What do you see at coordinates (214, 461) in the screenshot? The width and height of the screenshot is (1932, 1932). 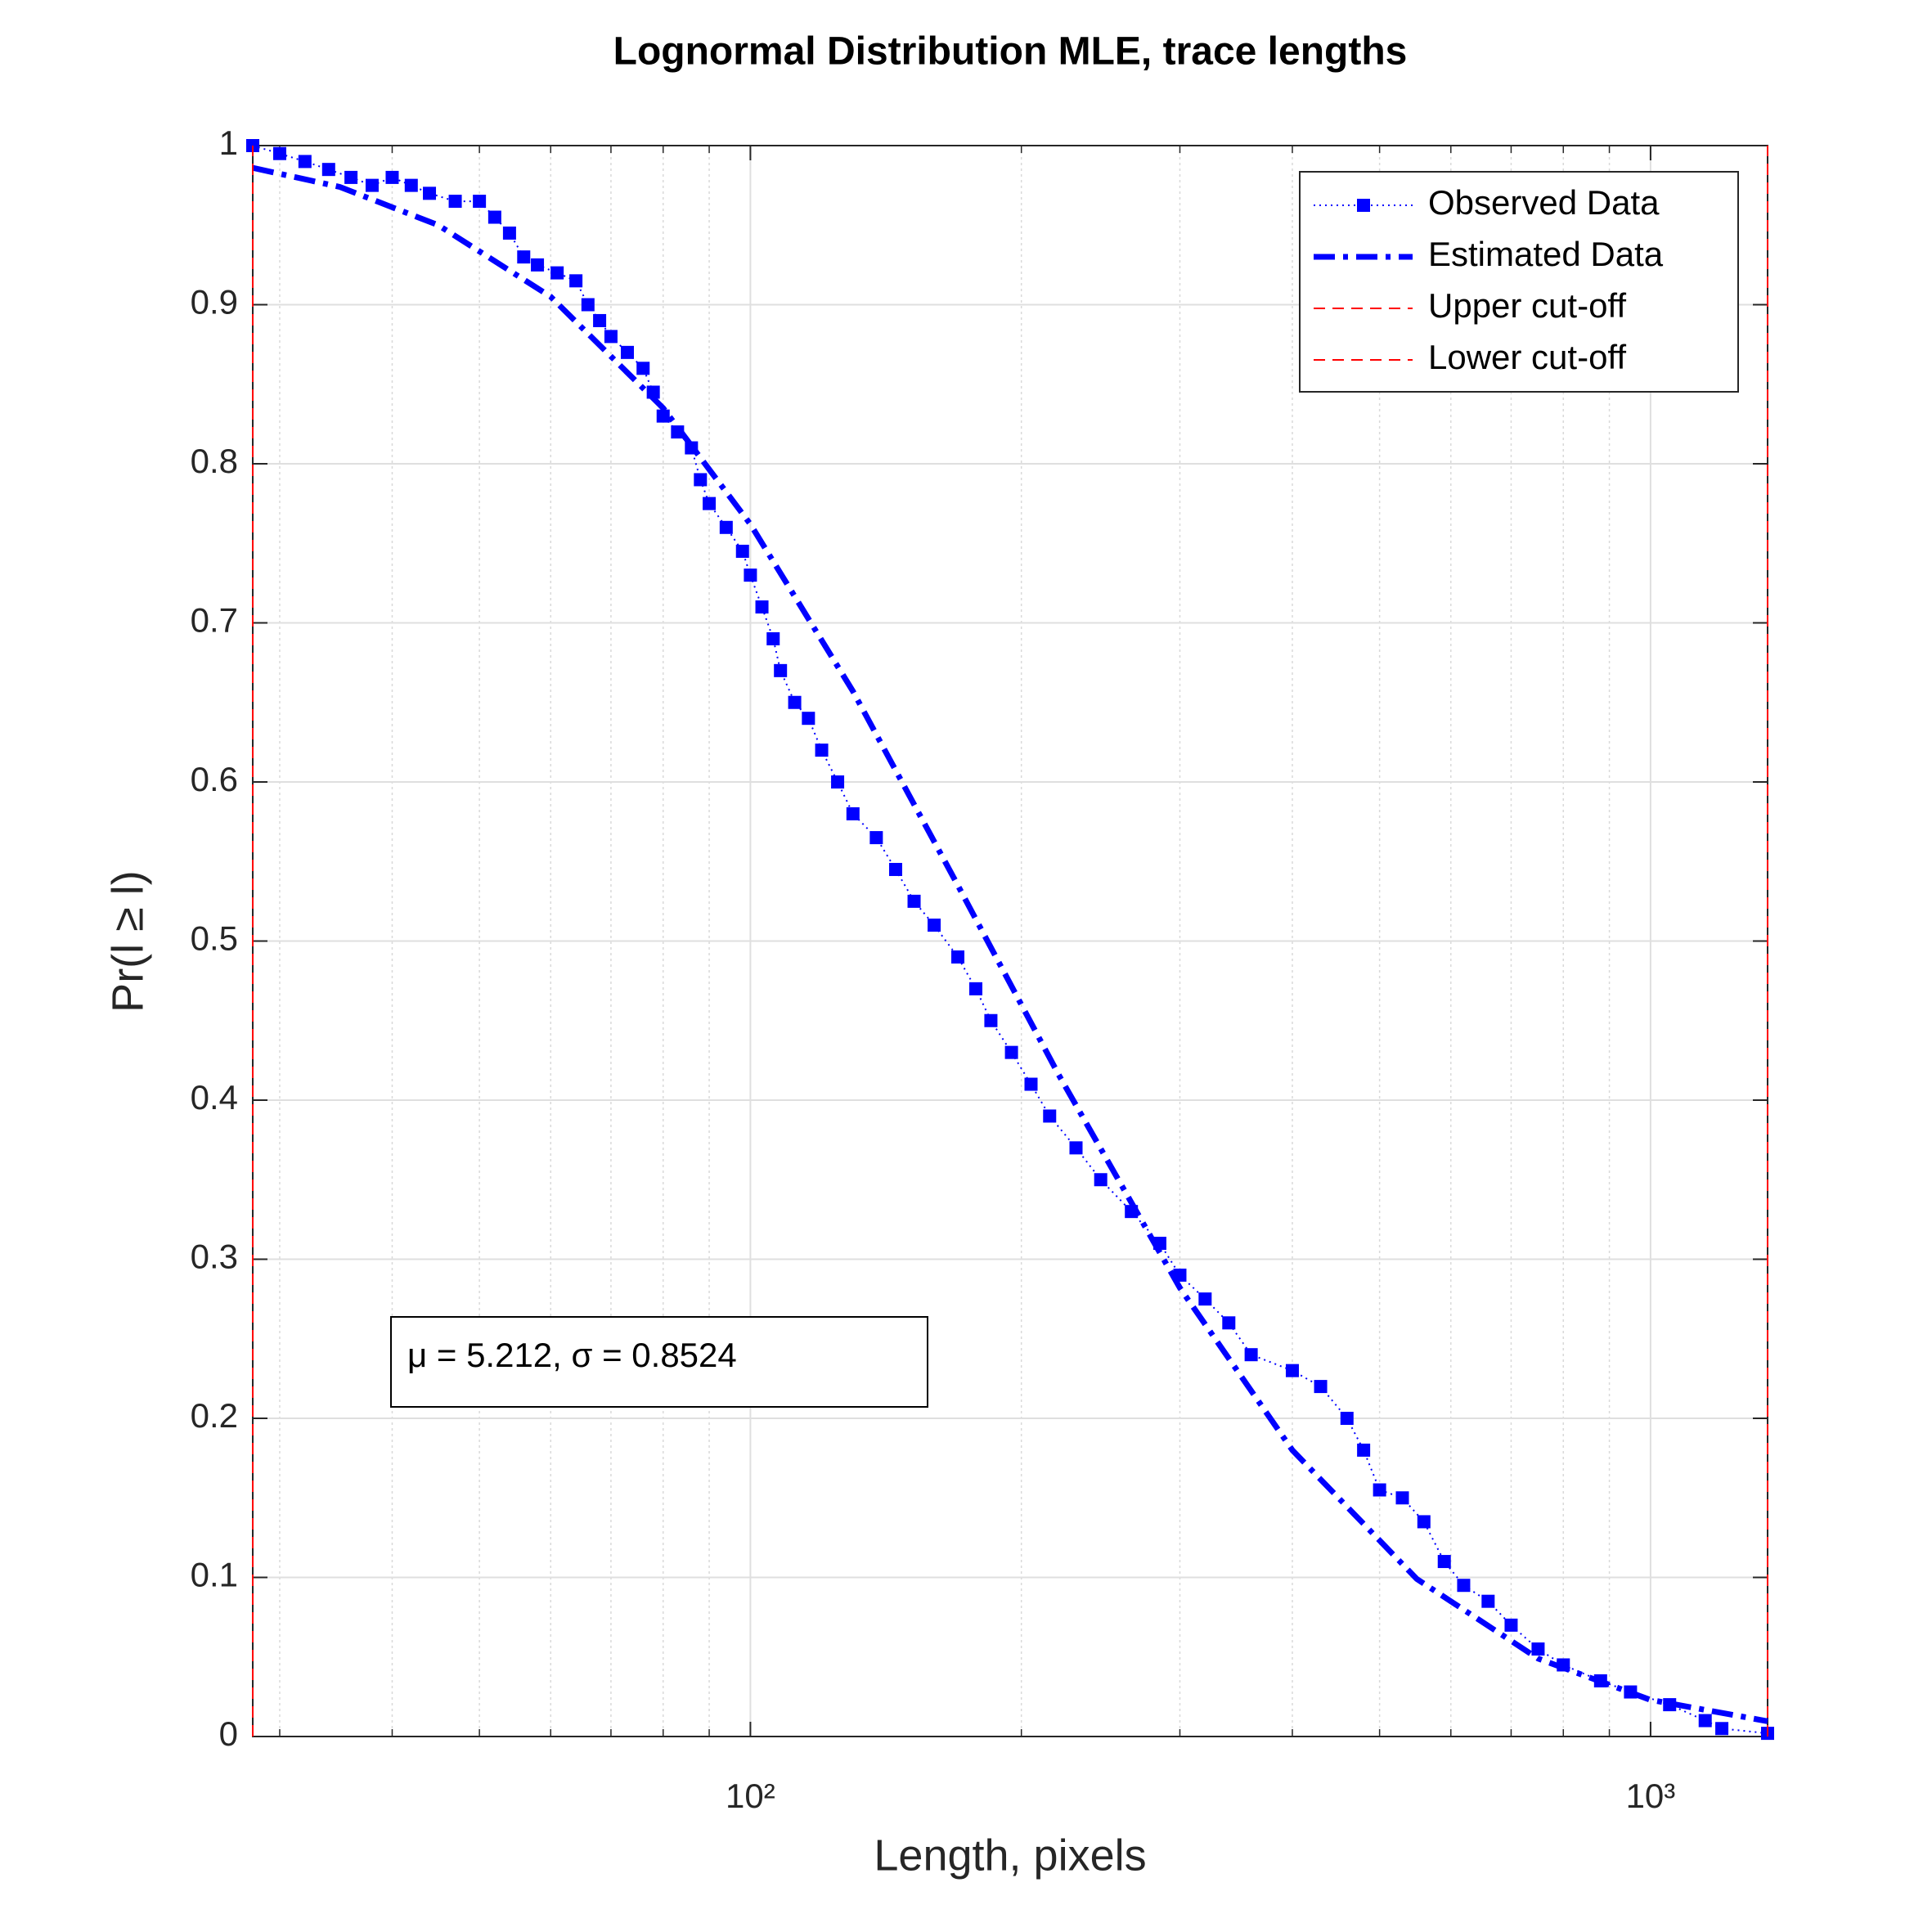 I see `y-tick-label: 0.8` at bounding box center [214, 461].